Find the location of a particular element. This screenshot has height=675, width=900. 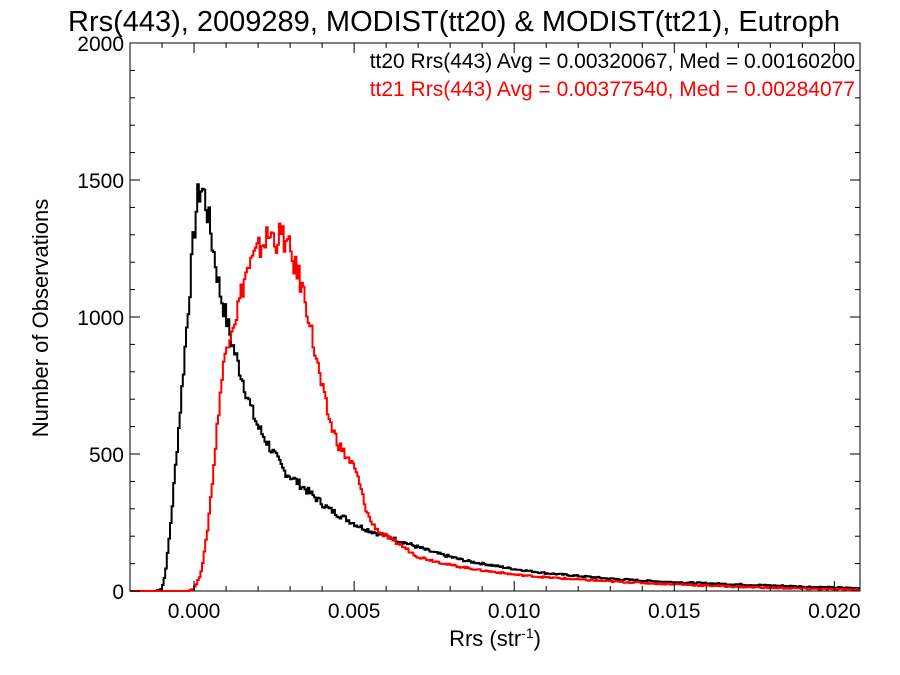

y-axis-label: Number of Observations is located at coordinates (40, 318).